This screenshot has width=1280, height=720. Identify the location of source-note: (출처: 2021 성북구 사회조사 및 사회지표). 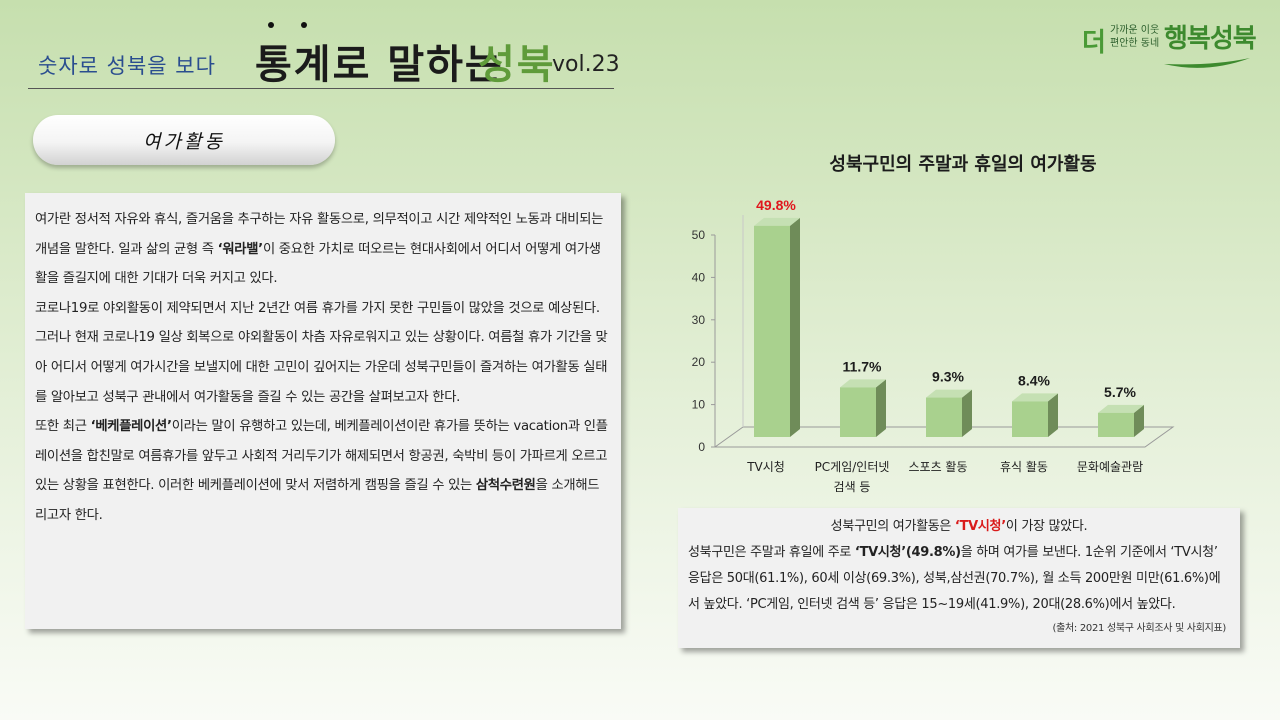
(1139, 628).